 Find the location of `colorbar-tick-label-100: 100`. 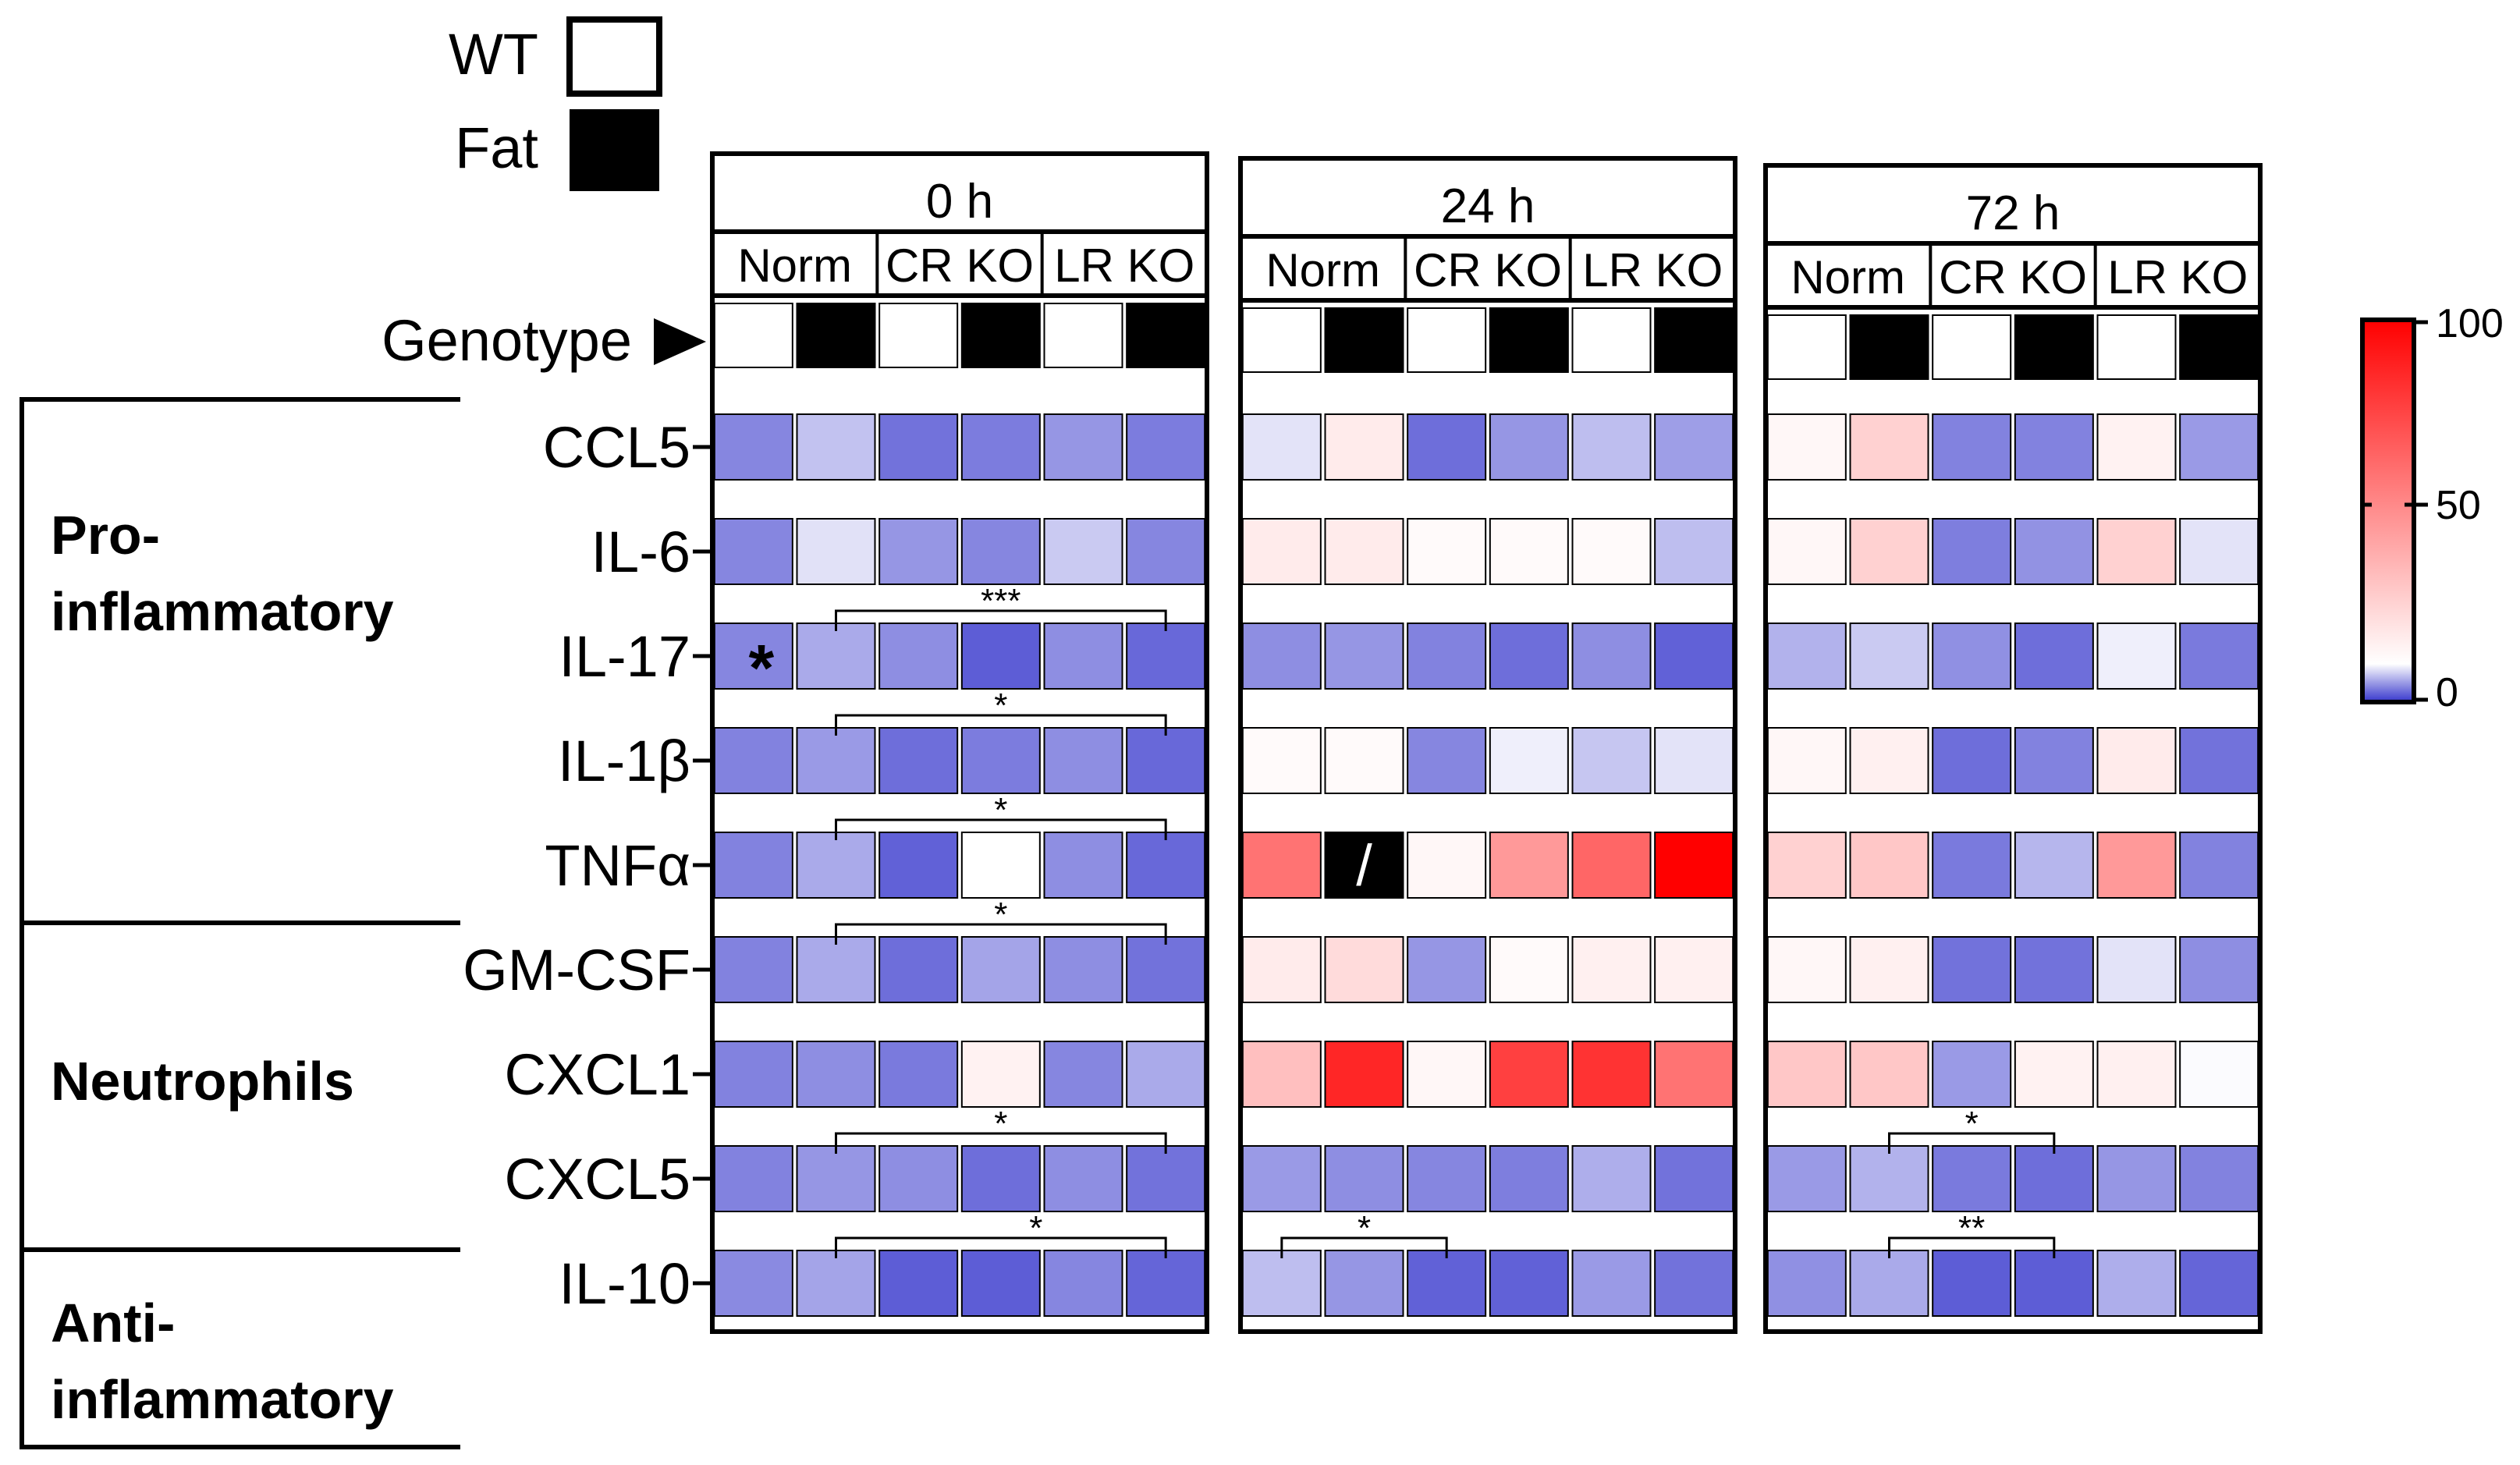

colorbar-tick-label-100: 100 is located at coordinates (2470, 324).